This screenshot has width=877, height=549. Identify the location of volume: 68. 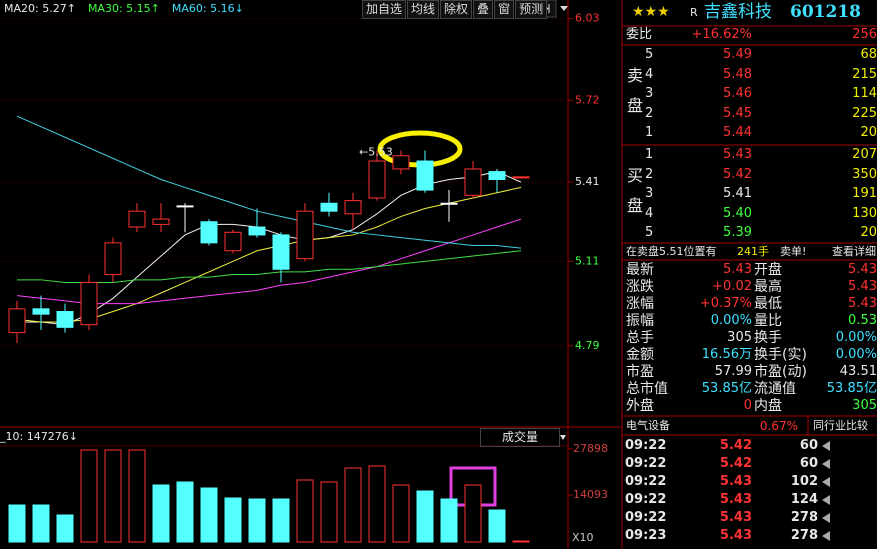
(868, 54).